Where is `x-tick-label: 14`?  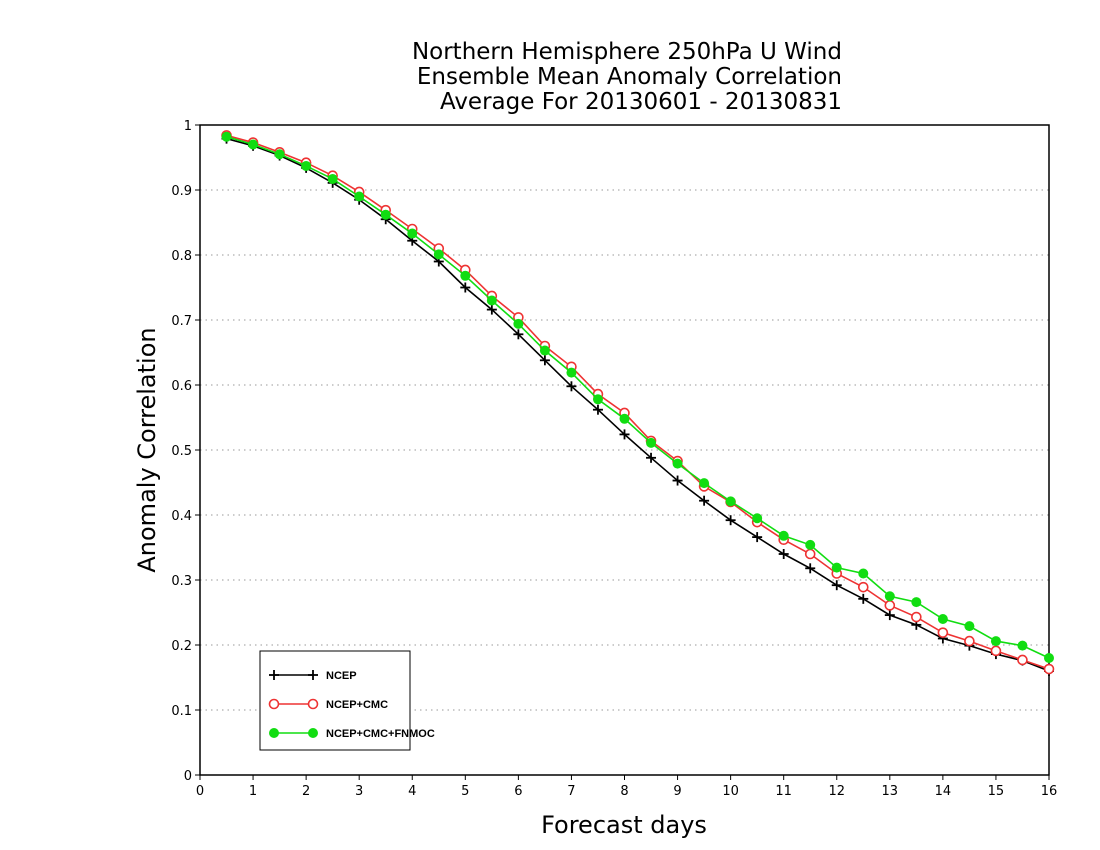
x-tick-label: 14 is located at coordinates (943, 791).